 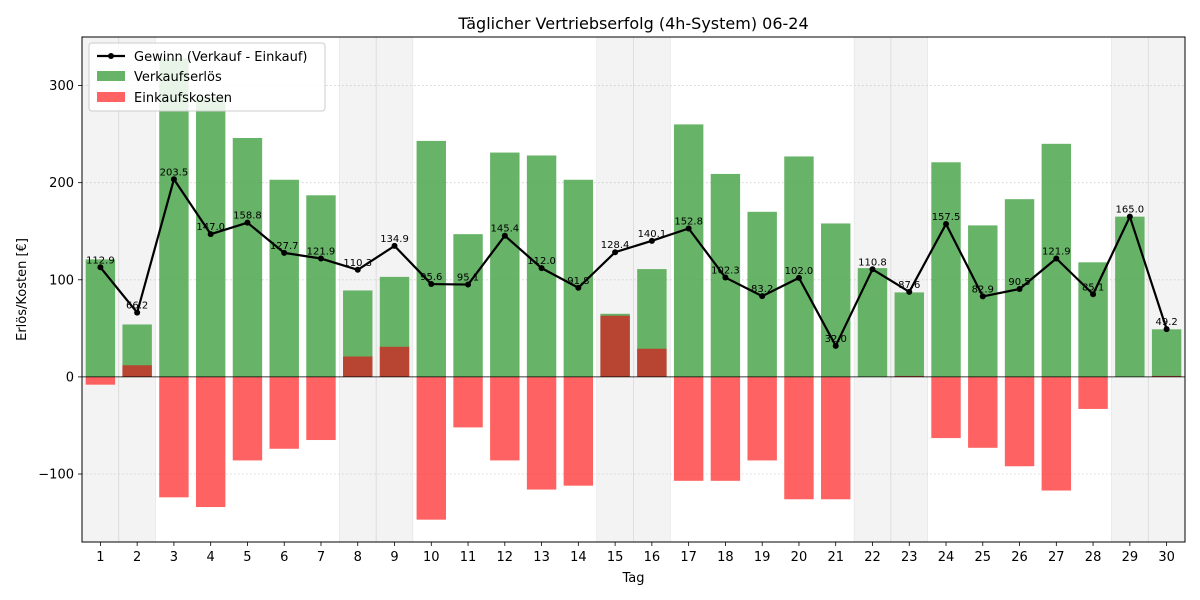 What do you see at coordinates (137, 557) in the screenshot?
I see `x-tick-label-2: 2` at bounding box center [137, 557].